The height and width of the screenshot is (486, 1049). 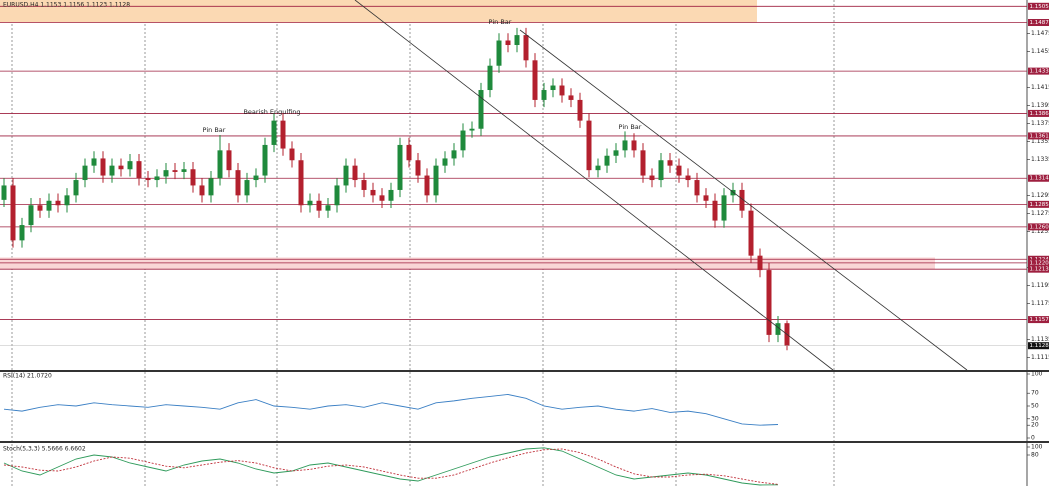 I want to click on y-tick-label: 50, so click(x=1035, y=406).